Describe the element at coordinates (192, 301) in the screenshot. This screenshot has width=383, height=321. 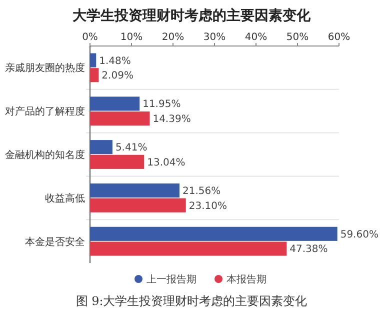
I see `caption: 图 9:大学生投资理财时考虑的主要因素变化` at that location.